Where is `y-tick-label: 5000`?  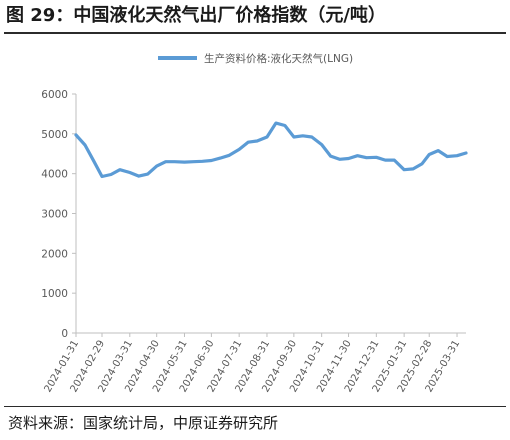
y-tick-label: 5000 is located at coordinates (54, 135).